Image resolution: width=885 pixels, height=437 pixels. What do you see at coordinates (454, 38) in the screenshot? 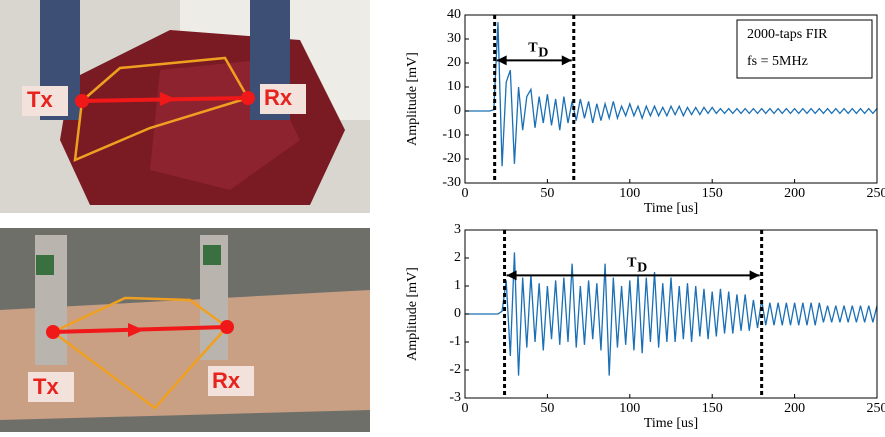
I see `y-tick-label: 30` at bounding box center [454, 38].